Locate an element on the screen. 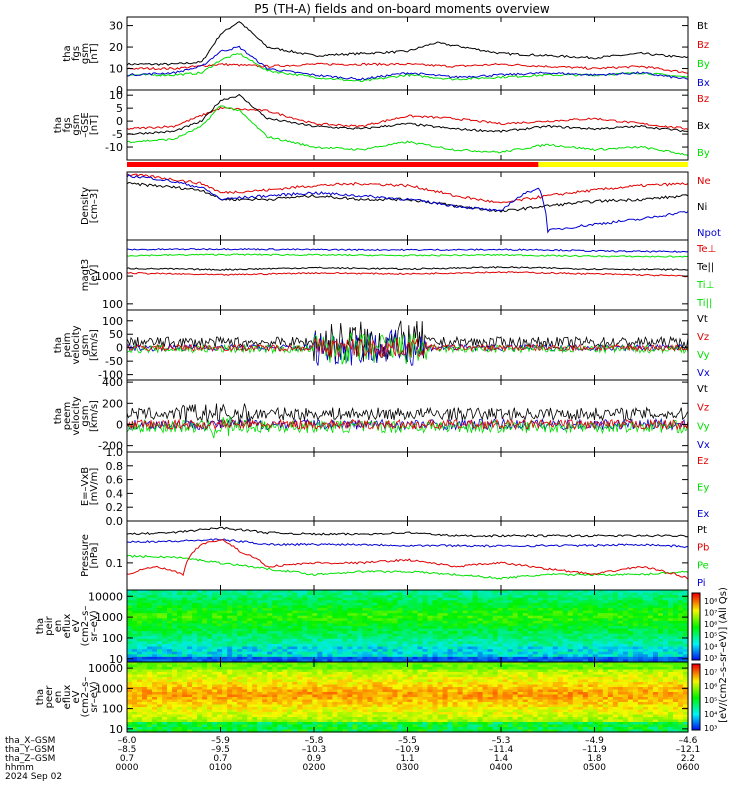  series-Pe is located at coordinates (407, 567).